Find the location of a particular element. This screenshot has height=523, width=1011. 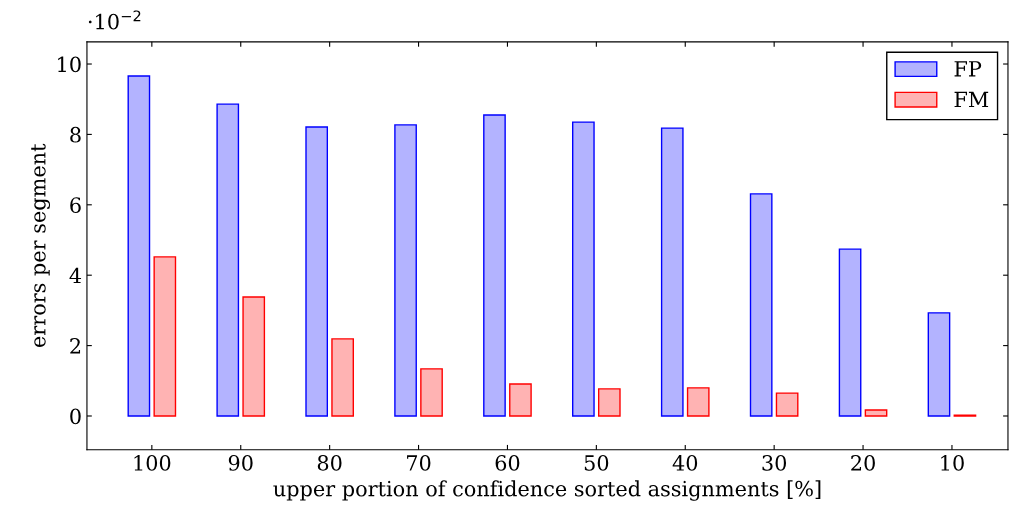

x-tick-label: 50 is located at coordinates (596, 463).